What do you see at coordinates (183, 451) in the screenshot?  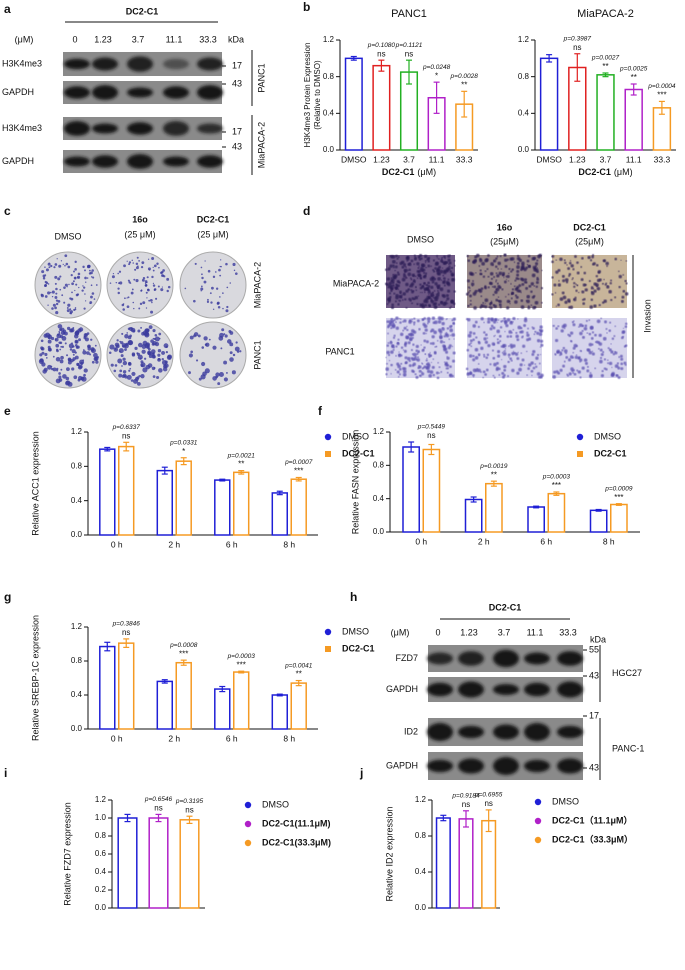 I see `significance: *` at bounding box center [183, 451].